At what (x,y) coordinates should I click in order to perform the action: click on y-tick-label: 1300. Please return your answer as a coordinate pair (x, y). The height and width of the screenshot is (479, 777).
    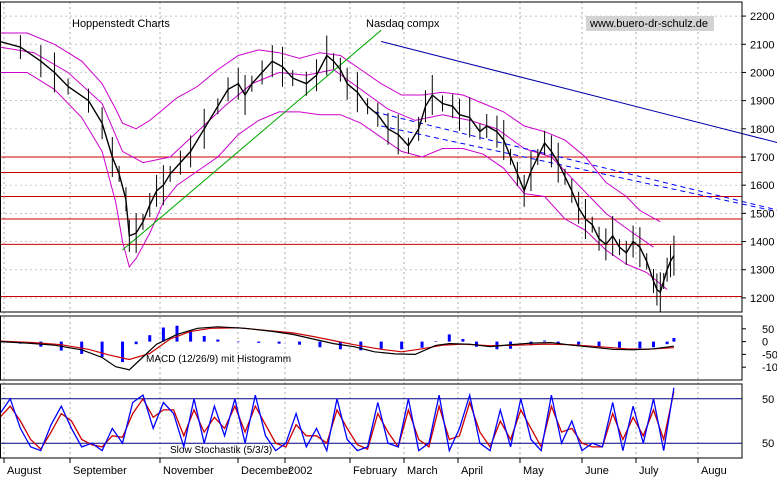
    Looking at the image, I should click on (762, 271).